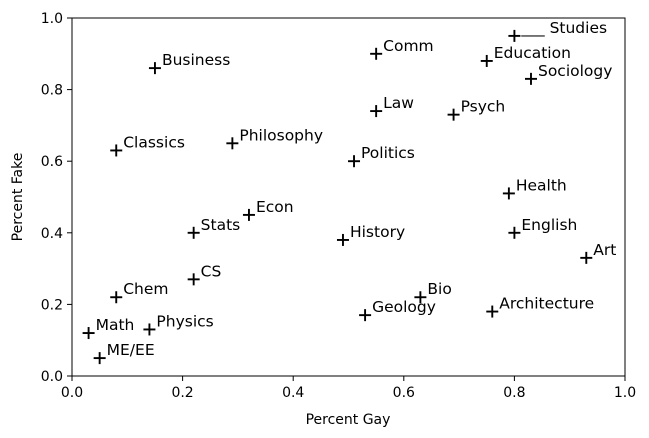 This screenshot has height=438, width=649. Describe the element at coordinates (348, 388) in the screenshot. I see `x-axis-ticks: 0.0 0.2 0.4 0.6 0.8 1.0` at that location.